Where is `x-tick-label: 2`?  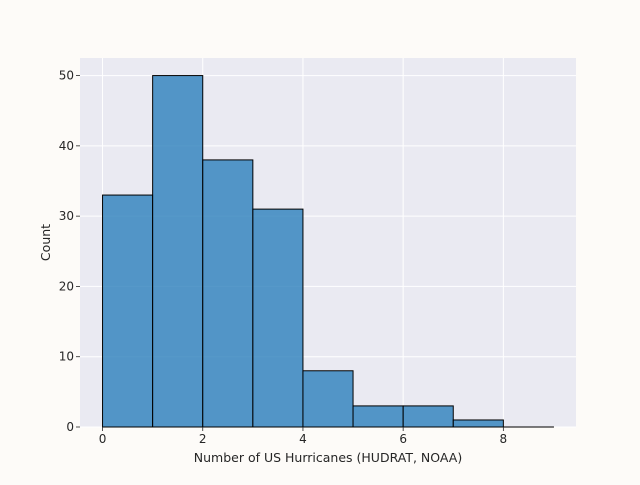
x-tick-label: 2 is located at coordinates (203, 439).